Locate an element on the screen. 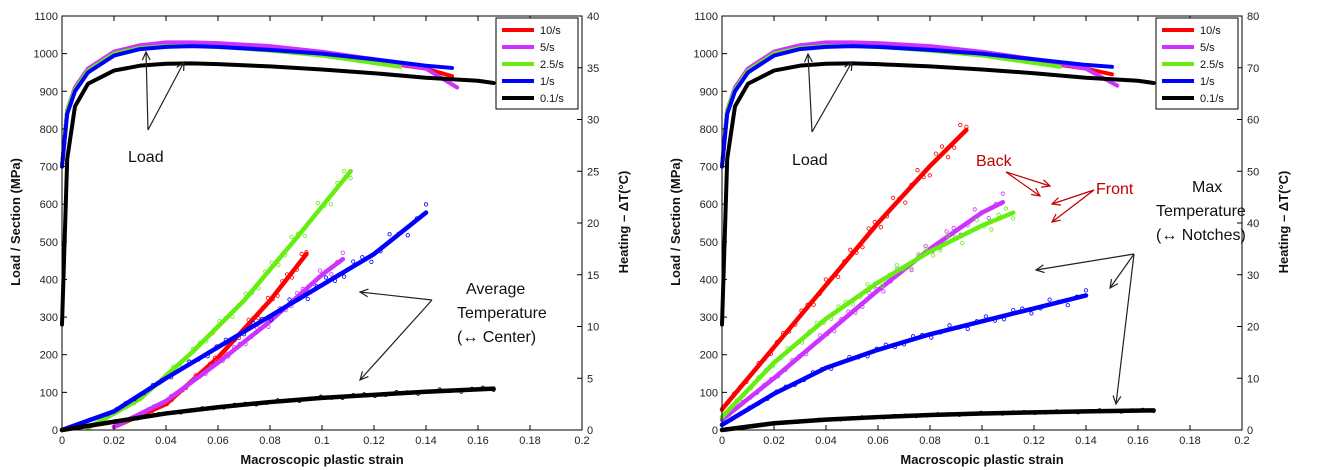 The width and height of the screenshot is (1320, 470). arrow-front-a-head is located at coordinates (1056, 201).